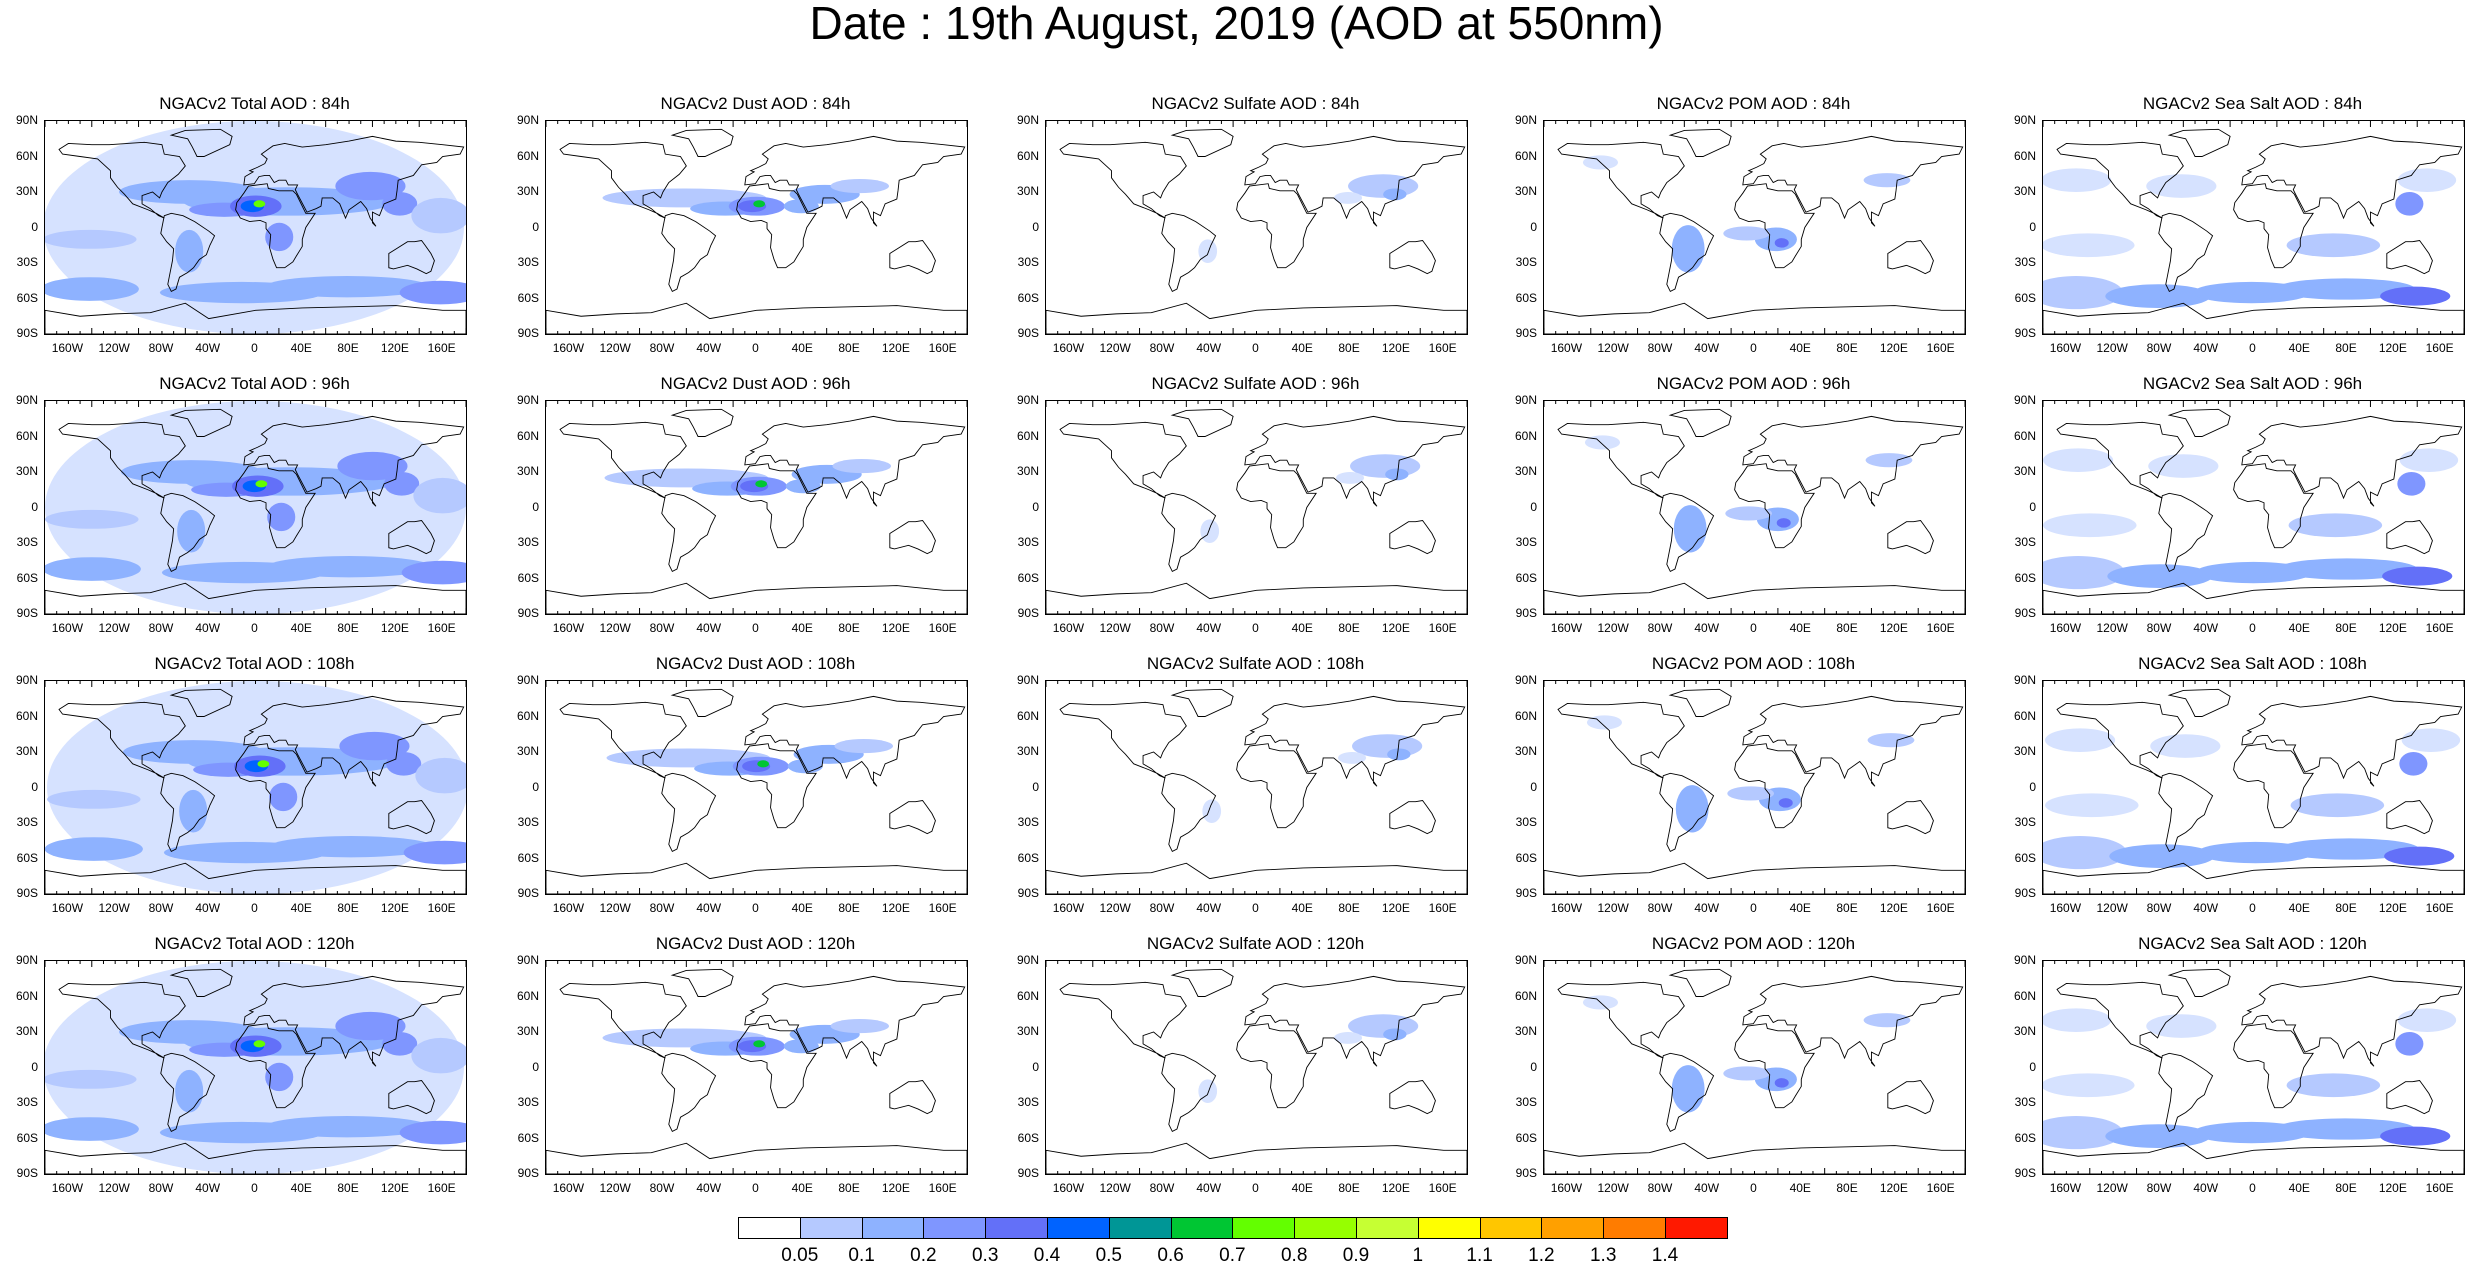 The image size is (2473, 1267). I want to click on panel-title: NGACv2 Dust AOD : 84h, so click(755, 103).